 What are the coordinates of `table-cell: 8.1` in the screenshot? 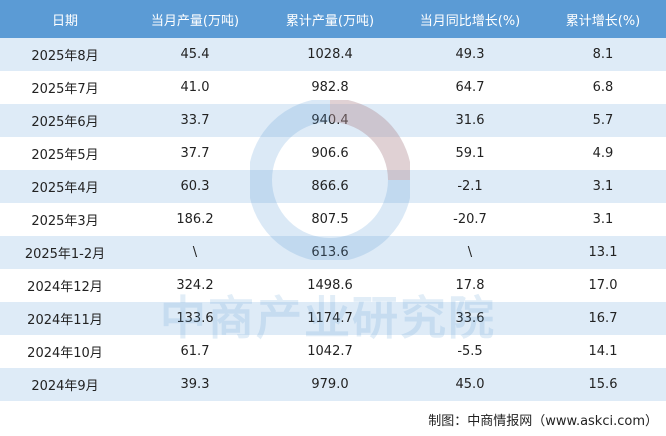 It's located at (603, 54).